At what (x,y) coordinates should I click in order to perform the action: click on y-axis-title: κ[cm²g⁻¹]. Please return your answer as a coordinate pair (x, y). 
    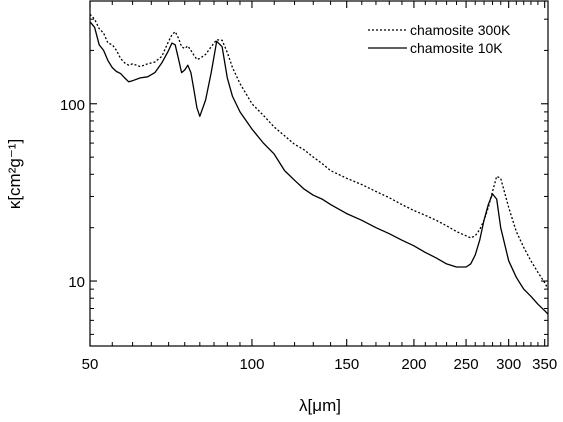
    Looking at the image, I should click on (14, 174).